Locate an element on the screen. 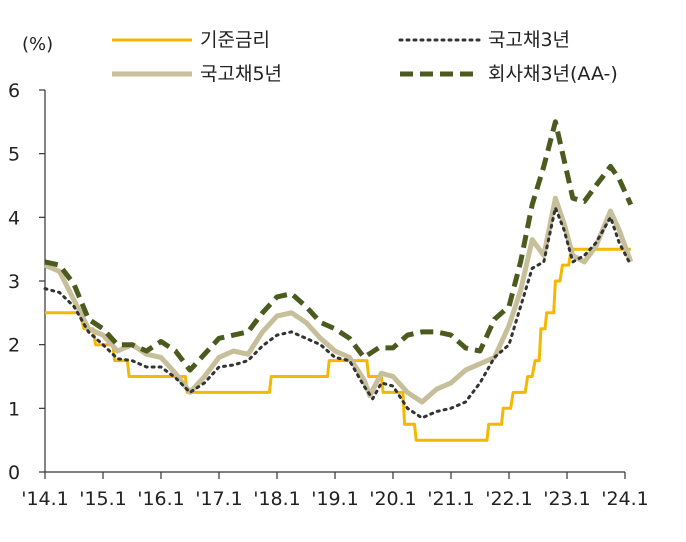 This screenshot has height=542, width=686. x-tick-label: '19.1 is located at coordinates (335, 499).